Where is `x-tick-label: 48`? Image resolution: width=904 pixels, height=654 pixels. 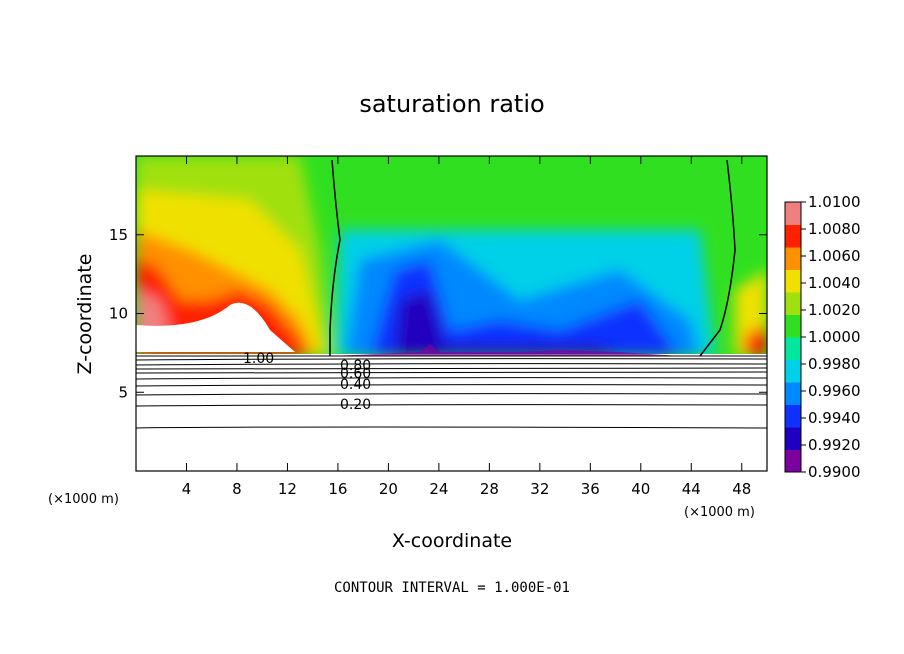
x-tick-label: 48 is located at coordinates (741, 489).